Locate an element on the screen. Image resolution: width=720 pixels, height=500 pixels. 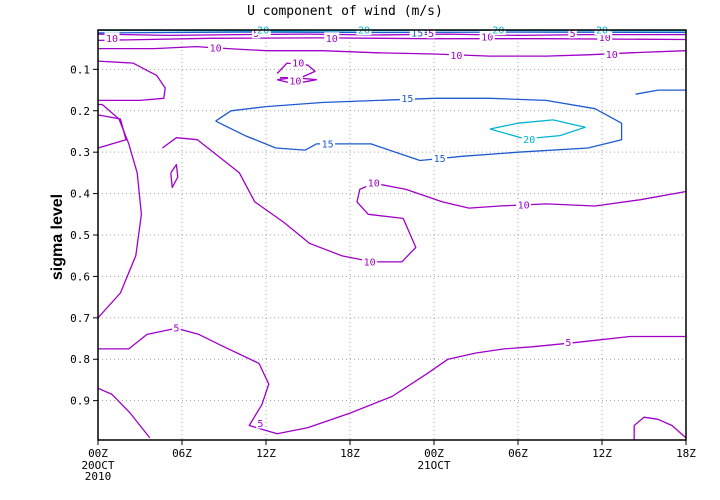
x-date-label: 2010 is located at coordinates (98, 476).